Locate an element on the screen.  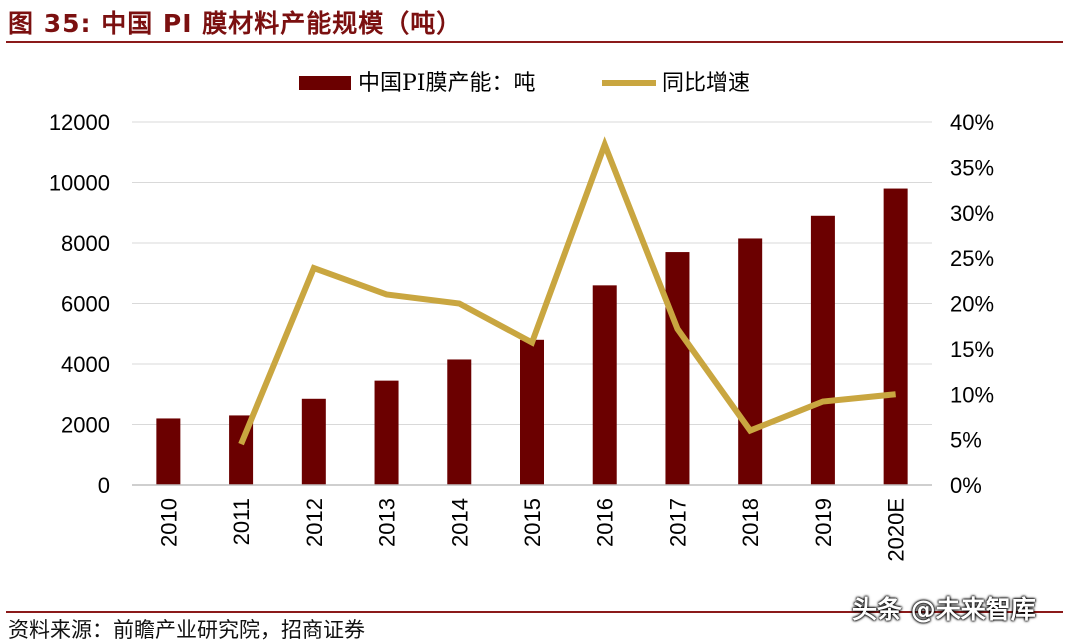
x-tick-label: 2019 is located at coordinates (823, 522).